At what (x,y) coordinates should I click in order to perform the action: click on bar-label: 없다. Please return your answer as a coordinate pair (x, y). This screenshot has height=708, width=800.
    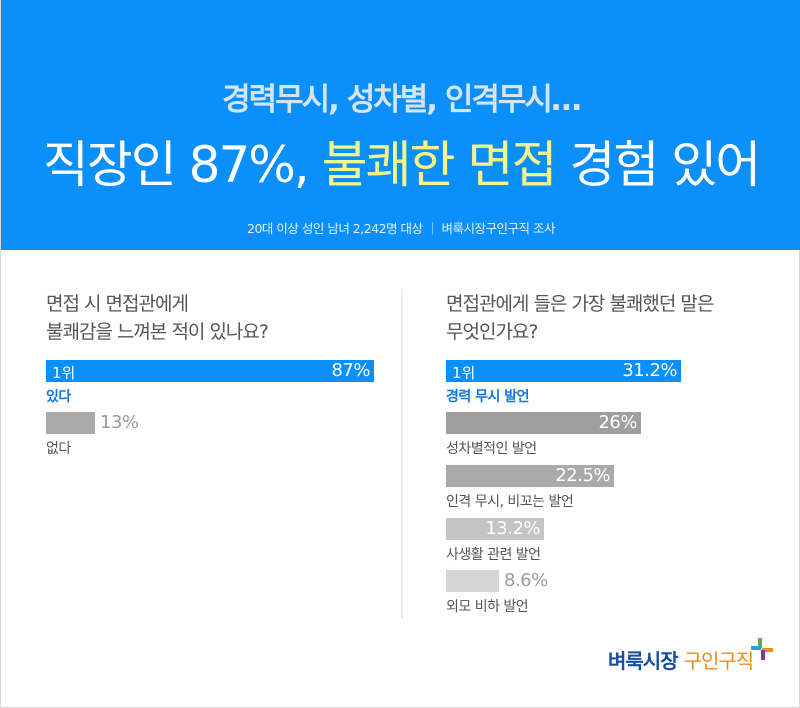
    Looking at the image, I should click on (58, 449).